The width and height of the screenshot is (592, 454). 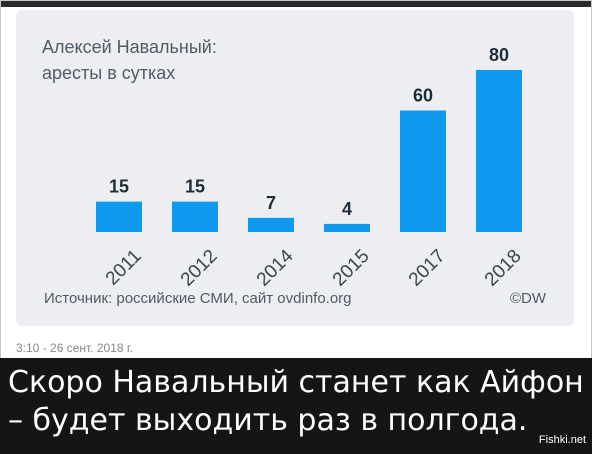 What do you see at coordinates (109, 73) in the screenshot?
I see `chart-title-line-2: аресты в сутках` at bounding box center [109, 73].